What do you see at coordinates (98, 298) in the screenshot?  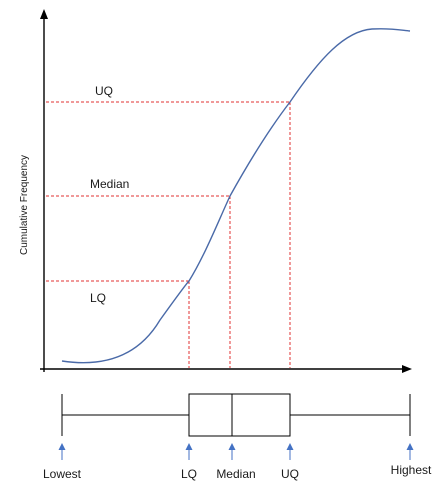 I see `lq-curve-label: LQ` at bounding box center [98, 298].